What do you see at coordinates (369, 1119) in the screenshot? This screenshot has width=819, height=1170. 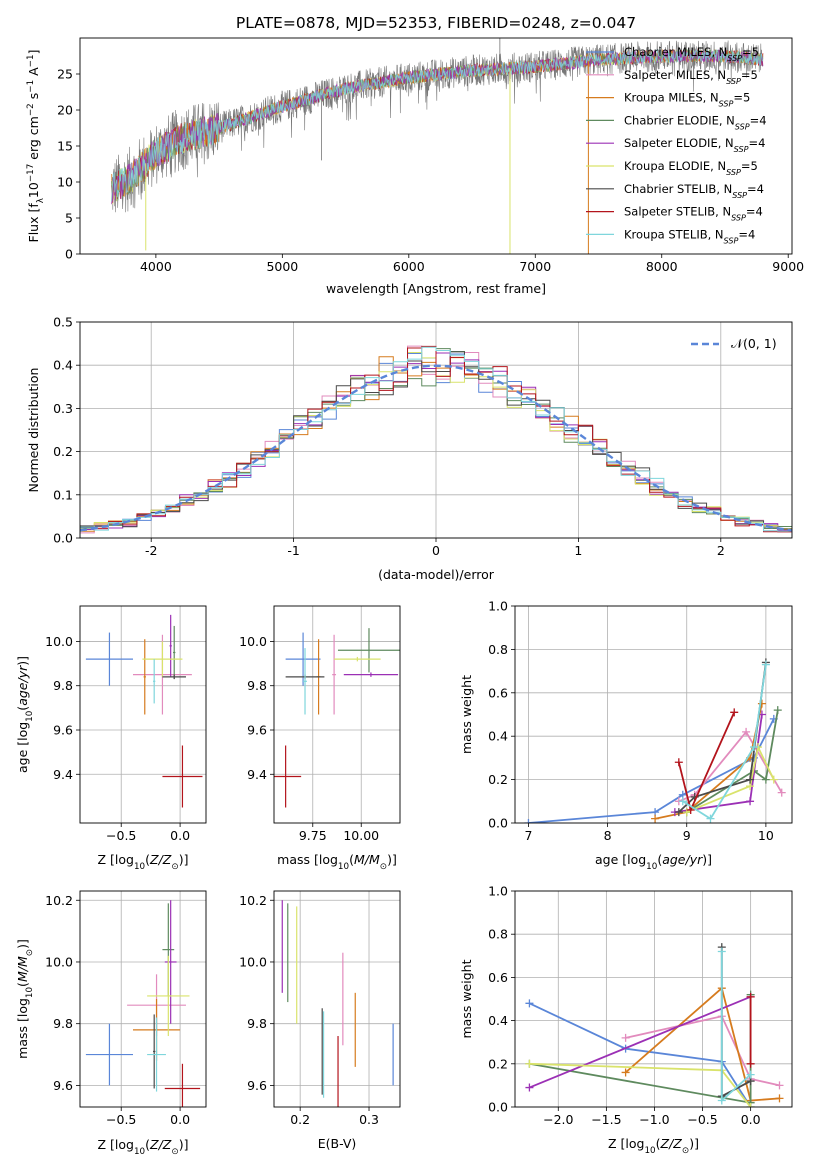 I see `x-tick-label: 0.3` at bounding box center [369, 1119].